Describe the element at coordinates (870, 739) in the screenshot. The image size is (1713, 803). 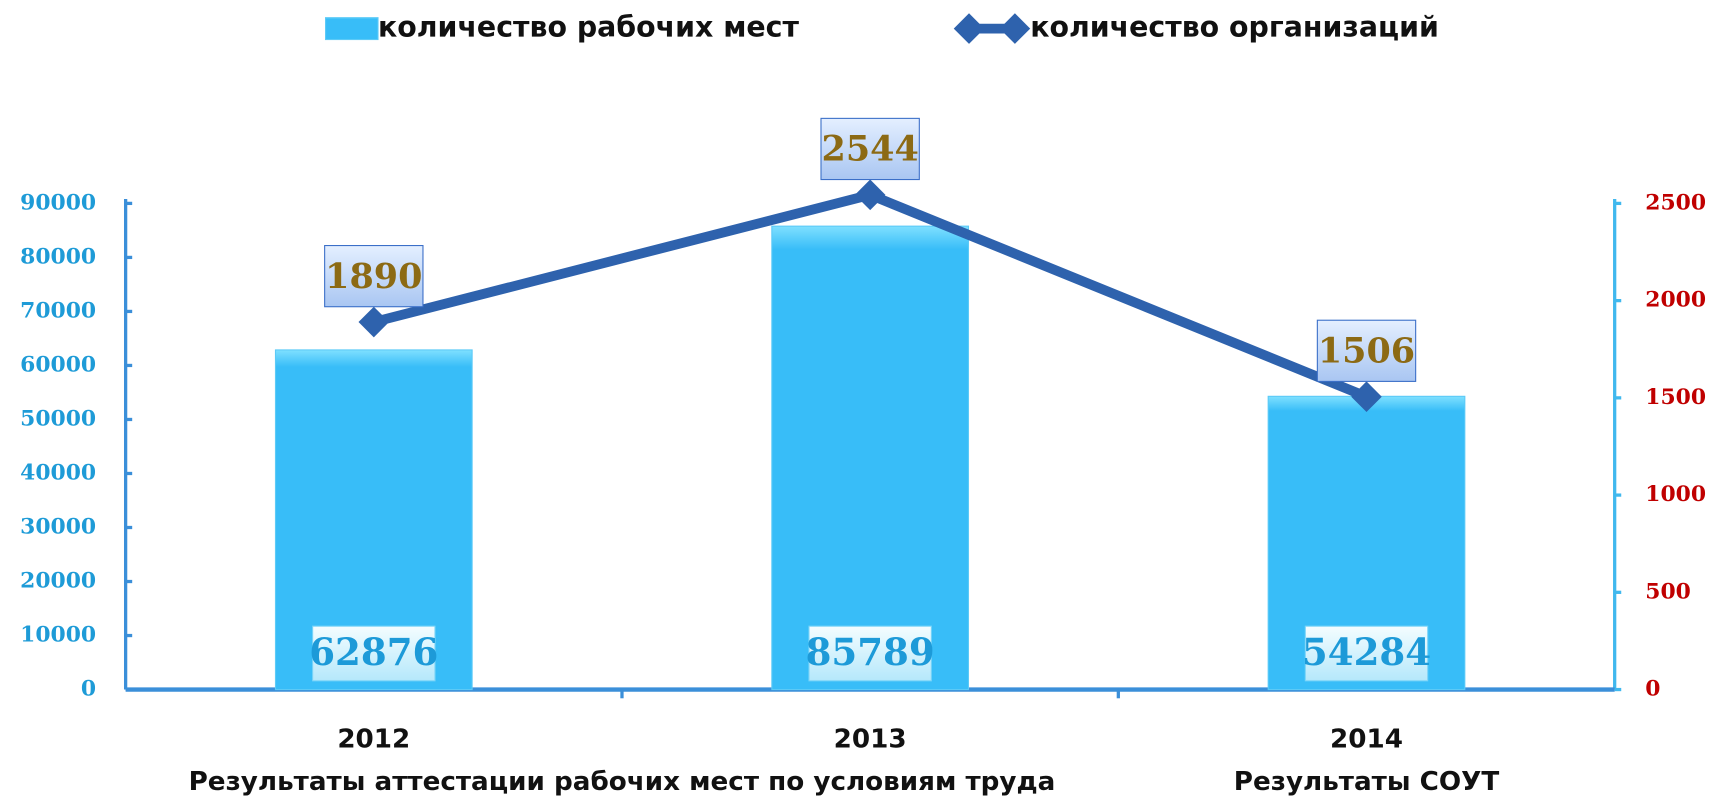
I see `x-tick-label: 2013` at that location.